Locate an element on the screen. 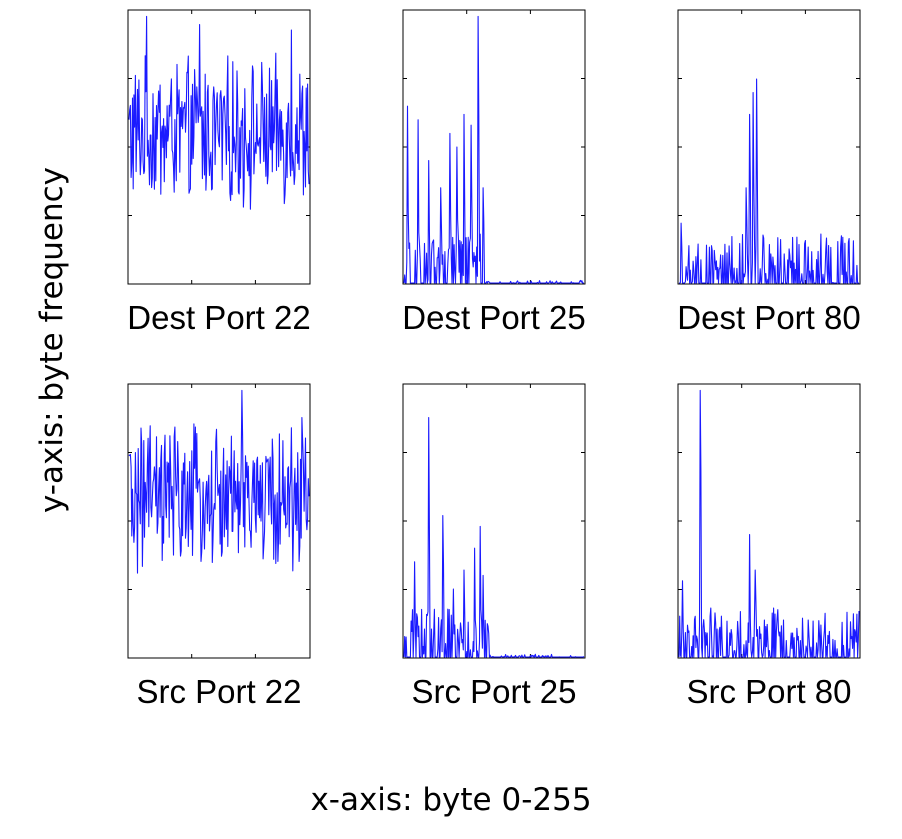 This screenshot has width=902, height=839. subplot-title: Src Port 80 is located at coordinates (768, 691).